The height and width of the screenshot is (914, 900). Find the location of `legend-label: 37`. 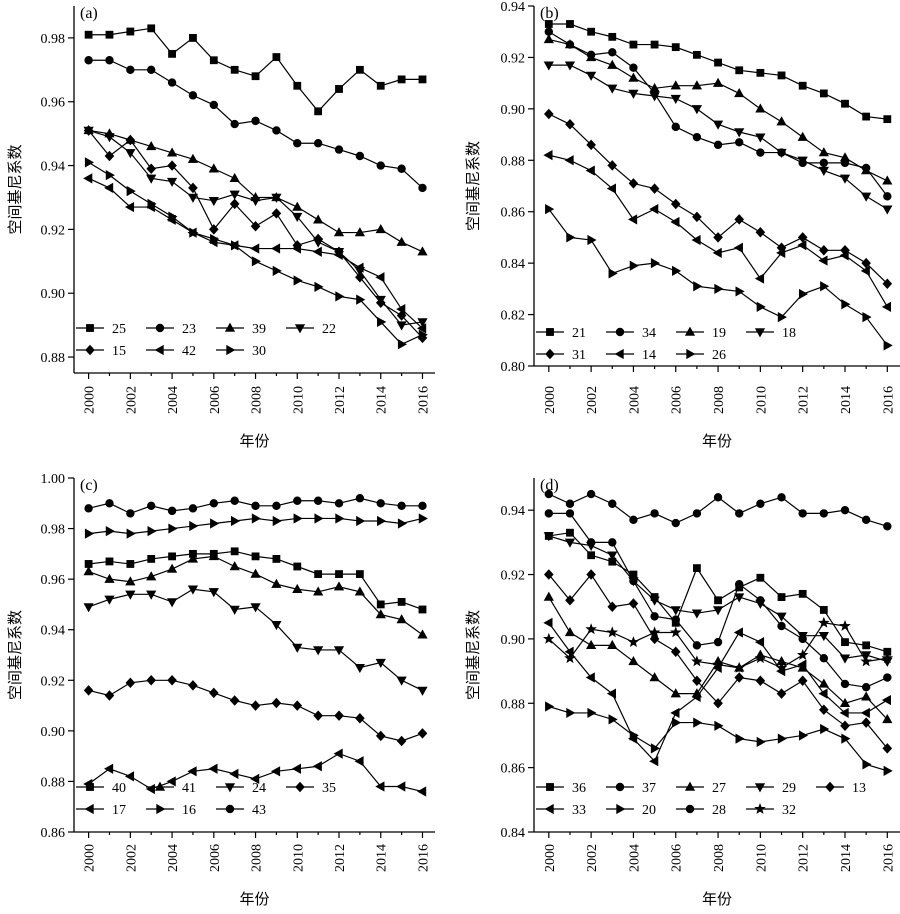

legend-label: 37 is located at coordinates (649, 788).